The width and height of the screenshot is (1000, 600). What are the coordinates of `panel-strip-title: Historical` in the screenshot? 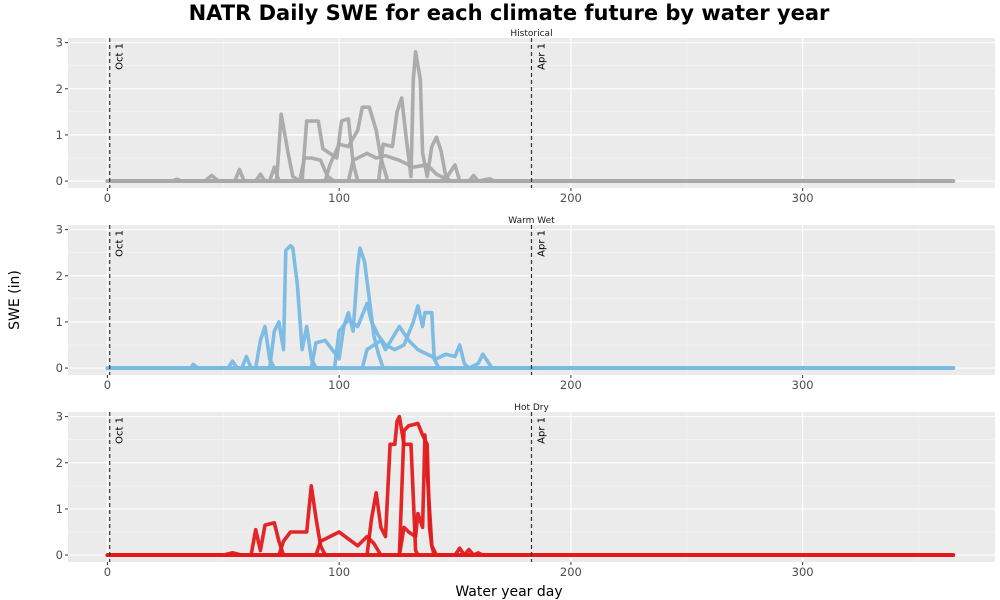 It's located at (531, 34).